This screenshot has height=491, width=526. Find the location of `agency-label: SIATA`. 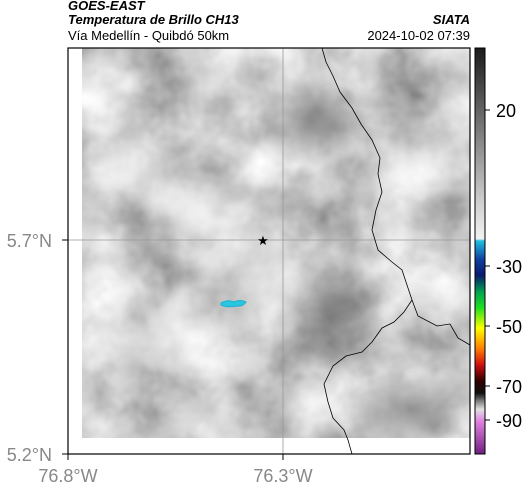

agency-label: SIATA is located at coordinates (451, 19).